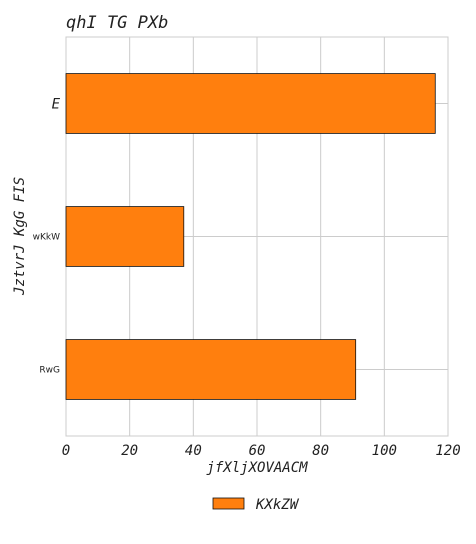 This screenshot has width=476, height=544. What do you see at coordinates (257, 451) in the screenshot?
I see `x-tick-label-3: 60` at bounding box center [257, 451].